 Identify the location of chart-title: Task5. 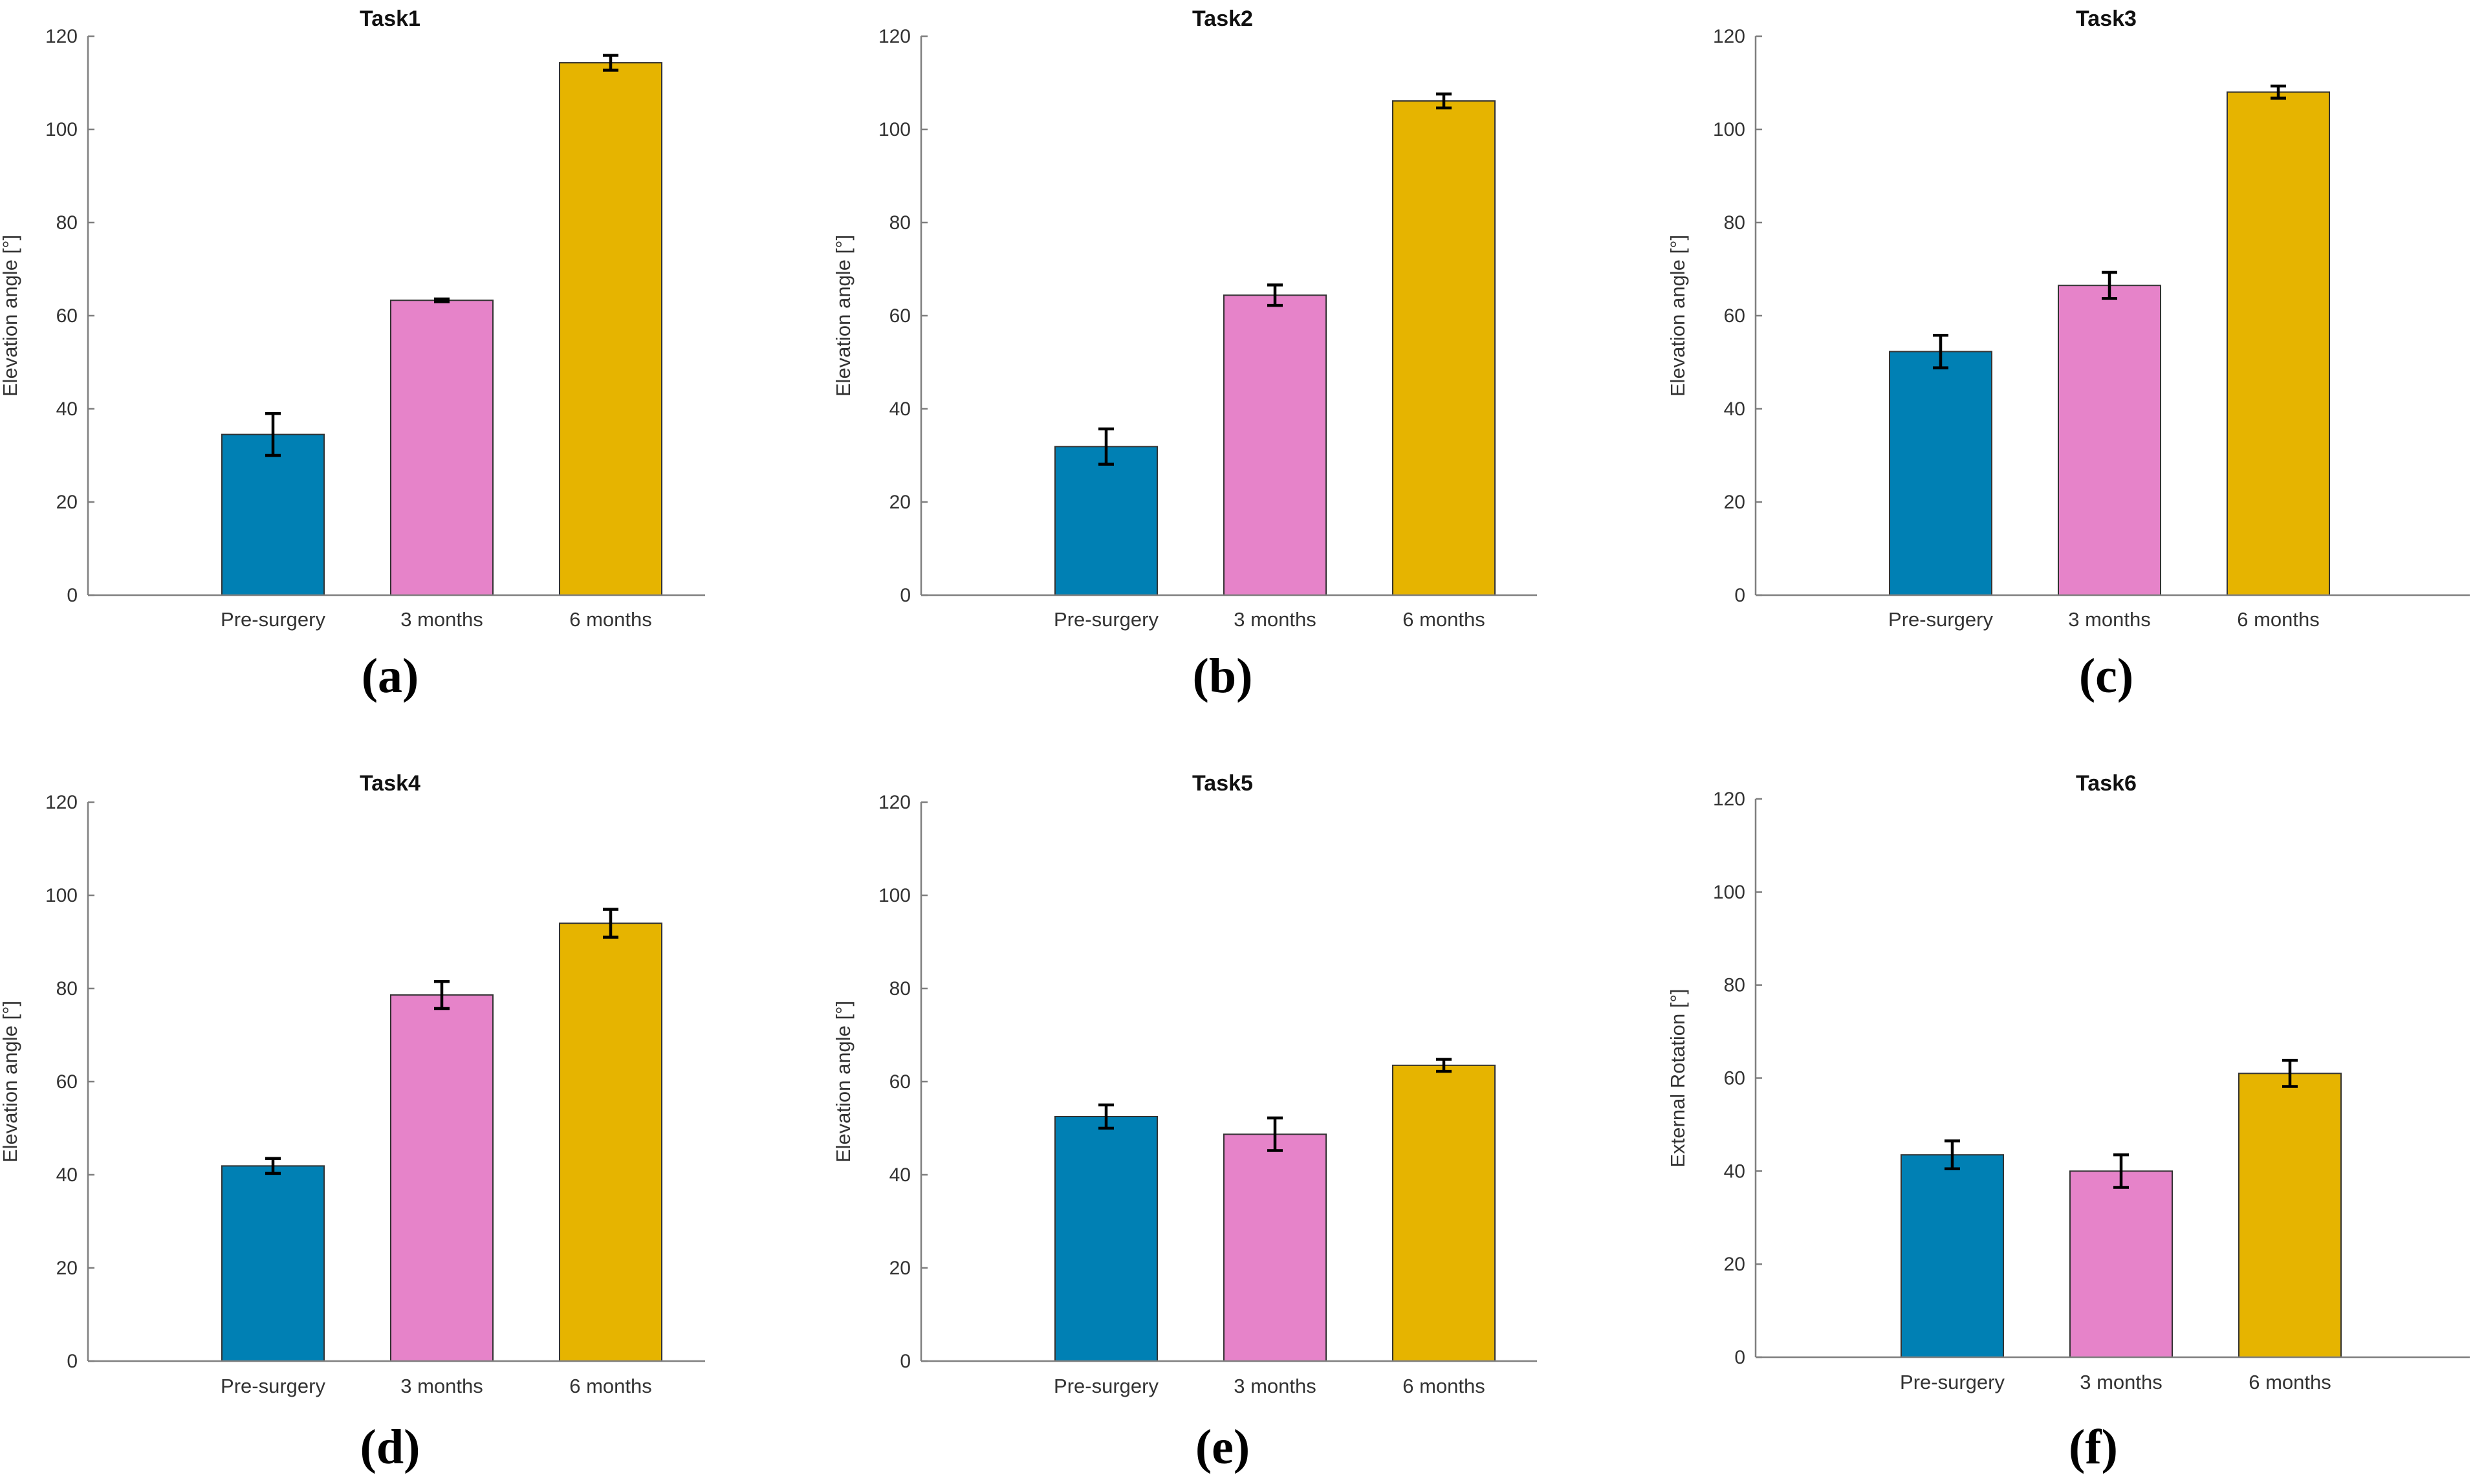
(1222, 783).